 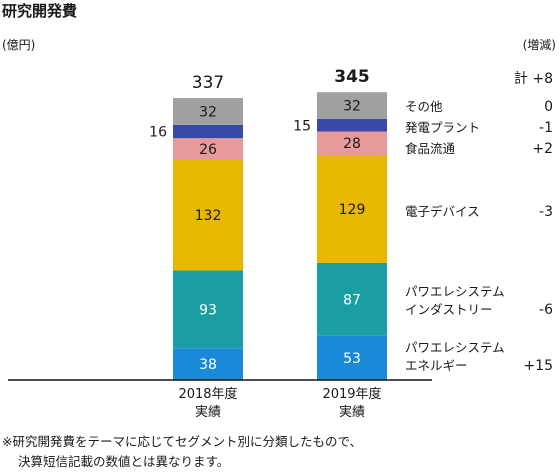 What do you see at coordinates (430, 148) in the screenshot?
I see `legend-label-food-0: 食品流通` at bounding box center [430, 148].